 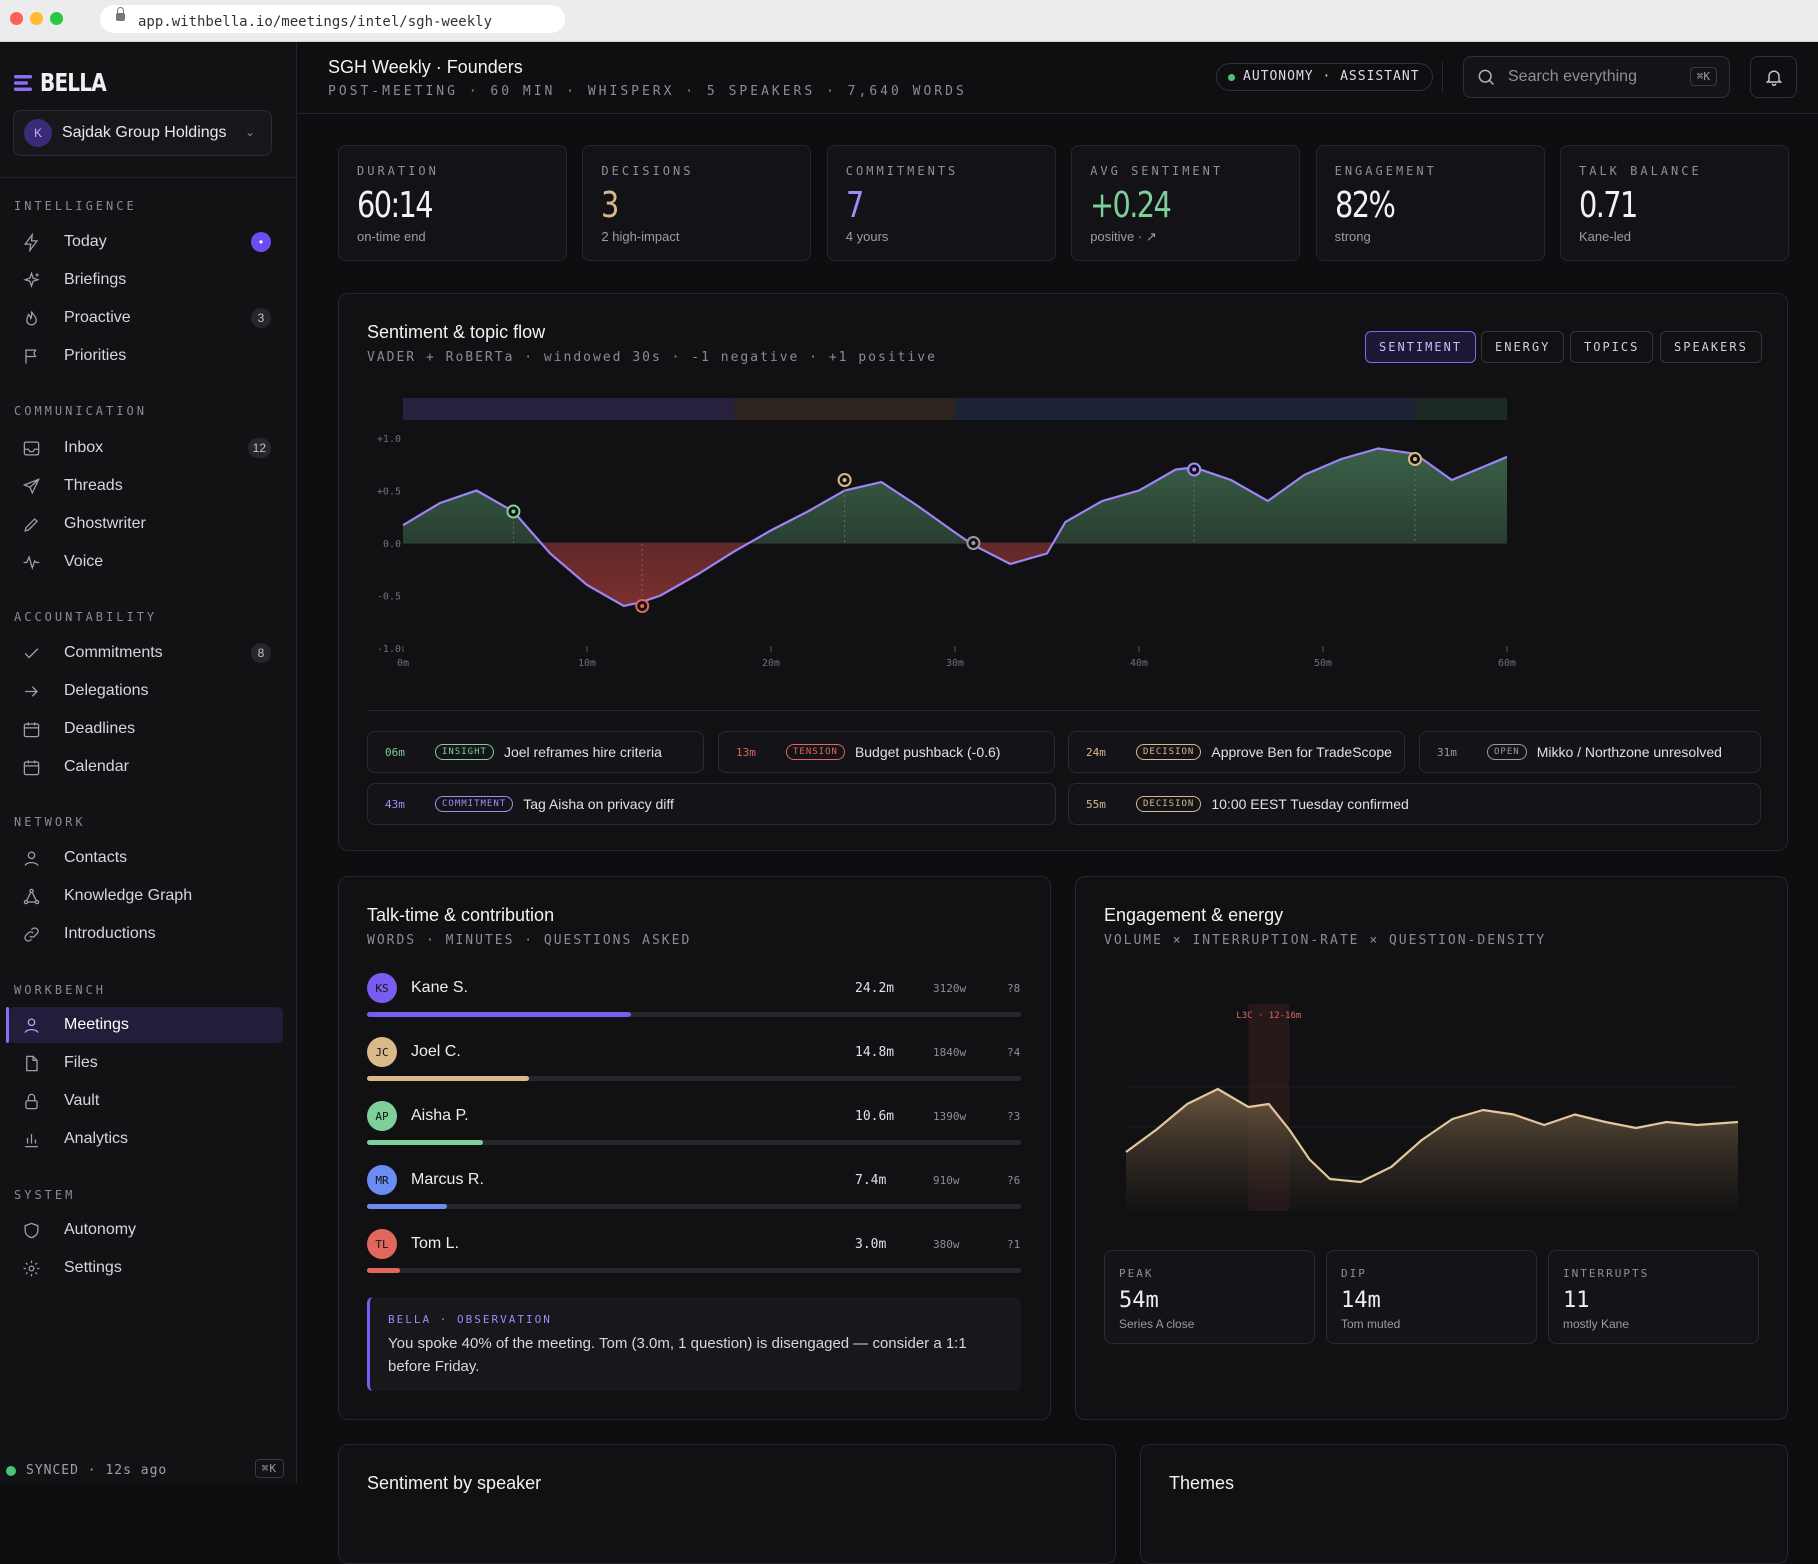 I want to click on sidebar-item-files: Files, so click(x=145, y=1063).